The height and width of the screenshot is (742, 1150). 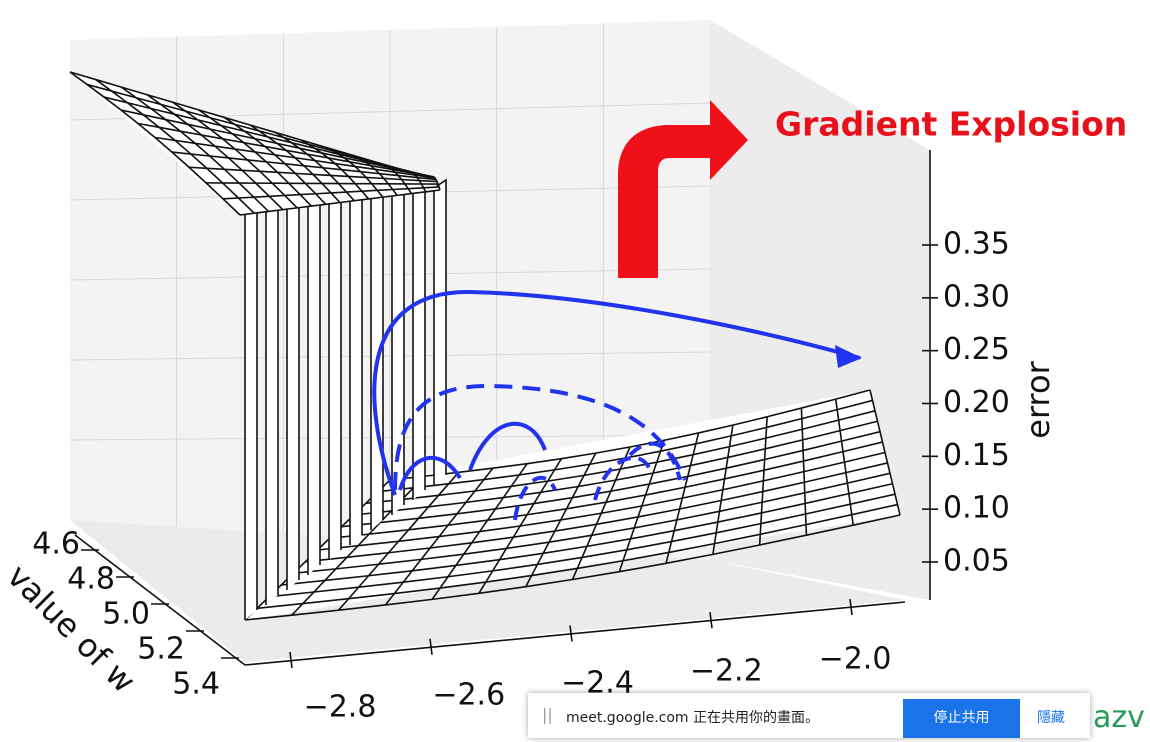 What do you see at coordinates (390, 437) in the screenshot?
I see `pane-grid` at bounding box center [390, 437].